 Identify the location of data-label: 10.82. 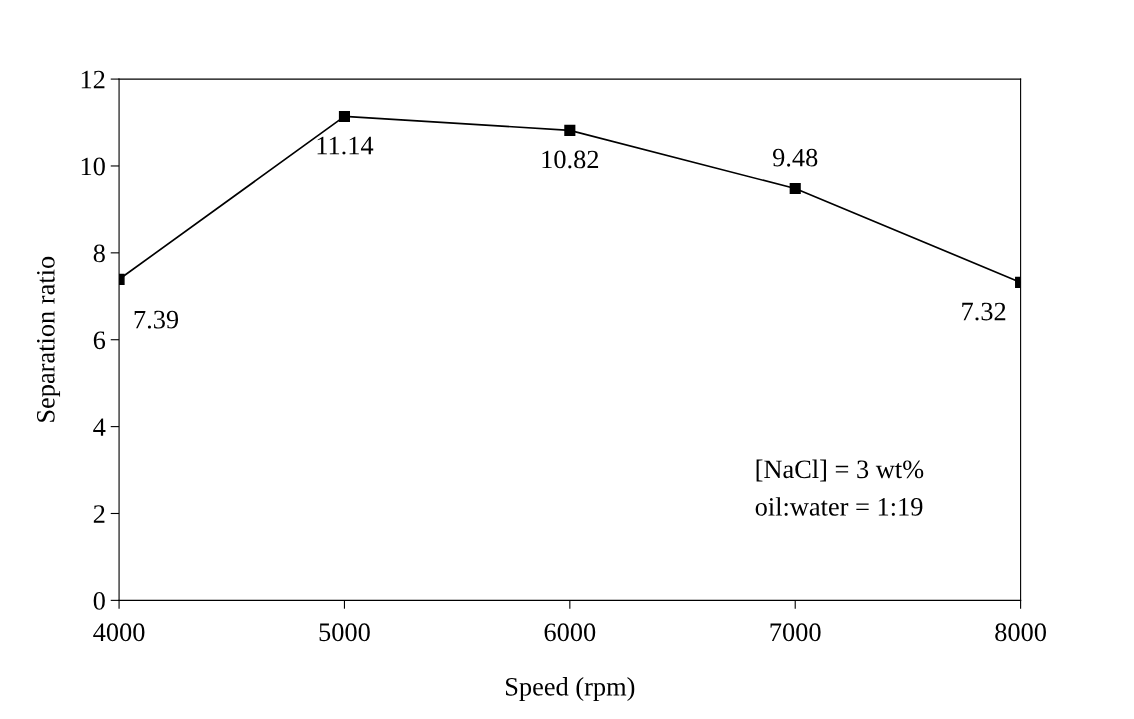
(570, 159).